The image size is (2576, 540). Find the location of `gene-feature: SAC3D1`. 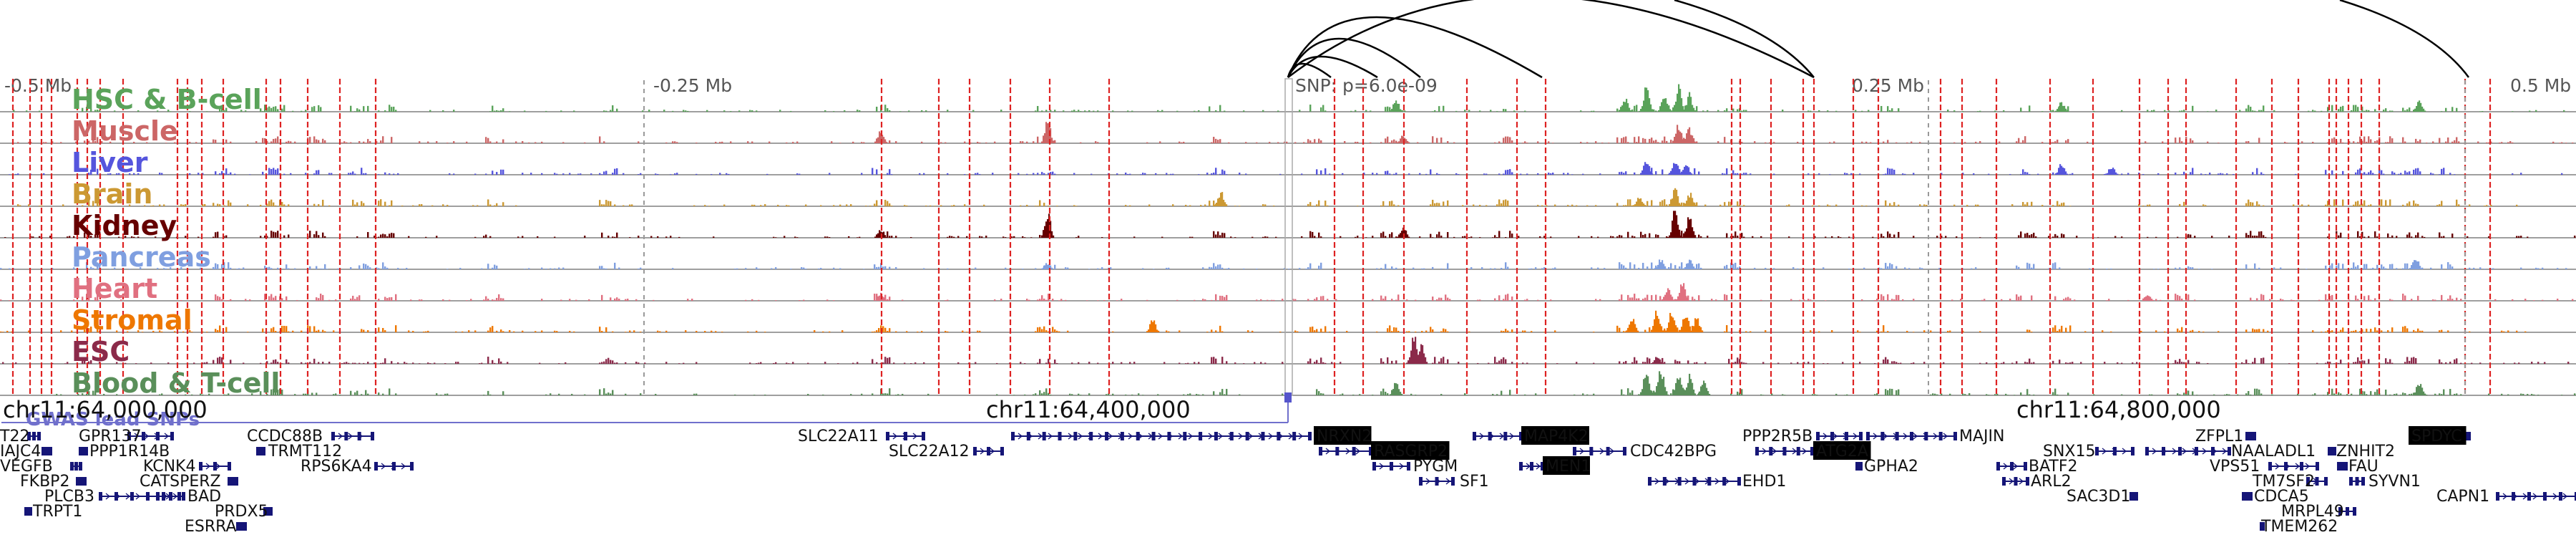

gene-feature: SAC3D1 is located at coordinates (2102, 497).